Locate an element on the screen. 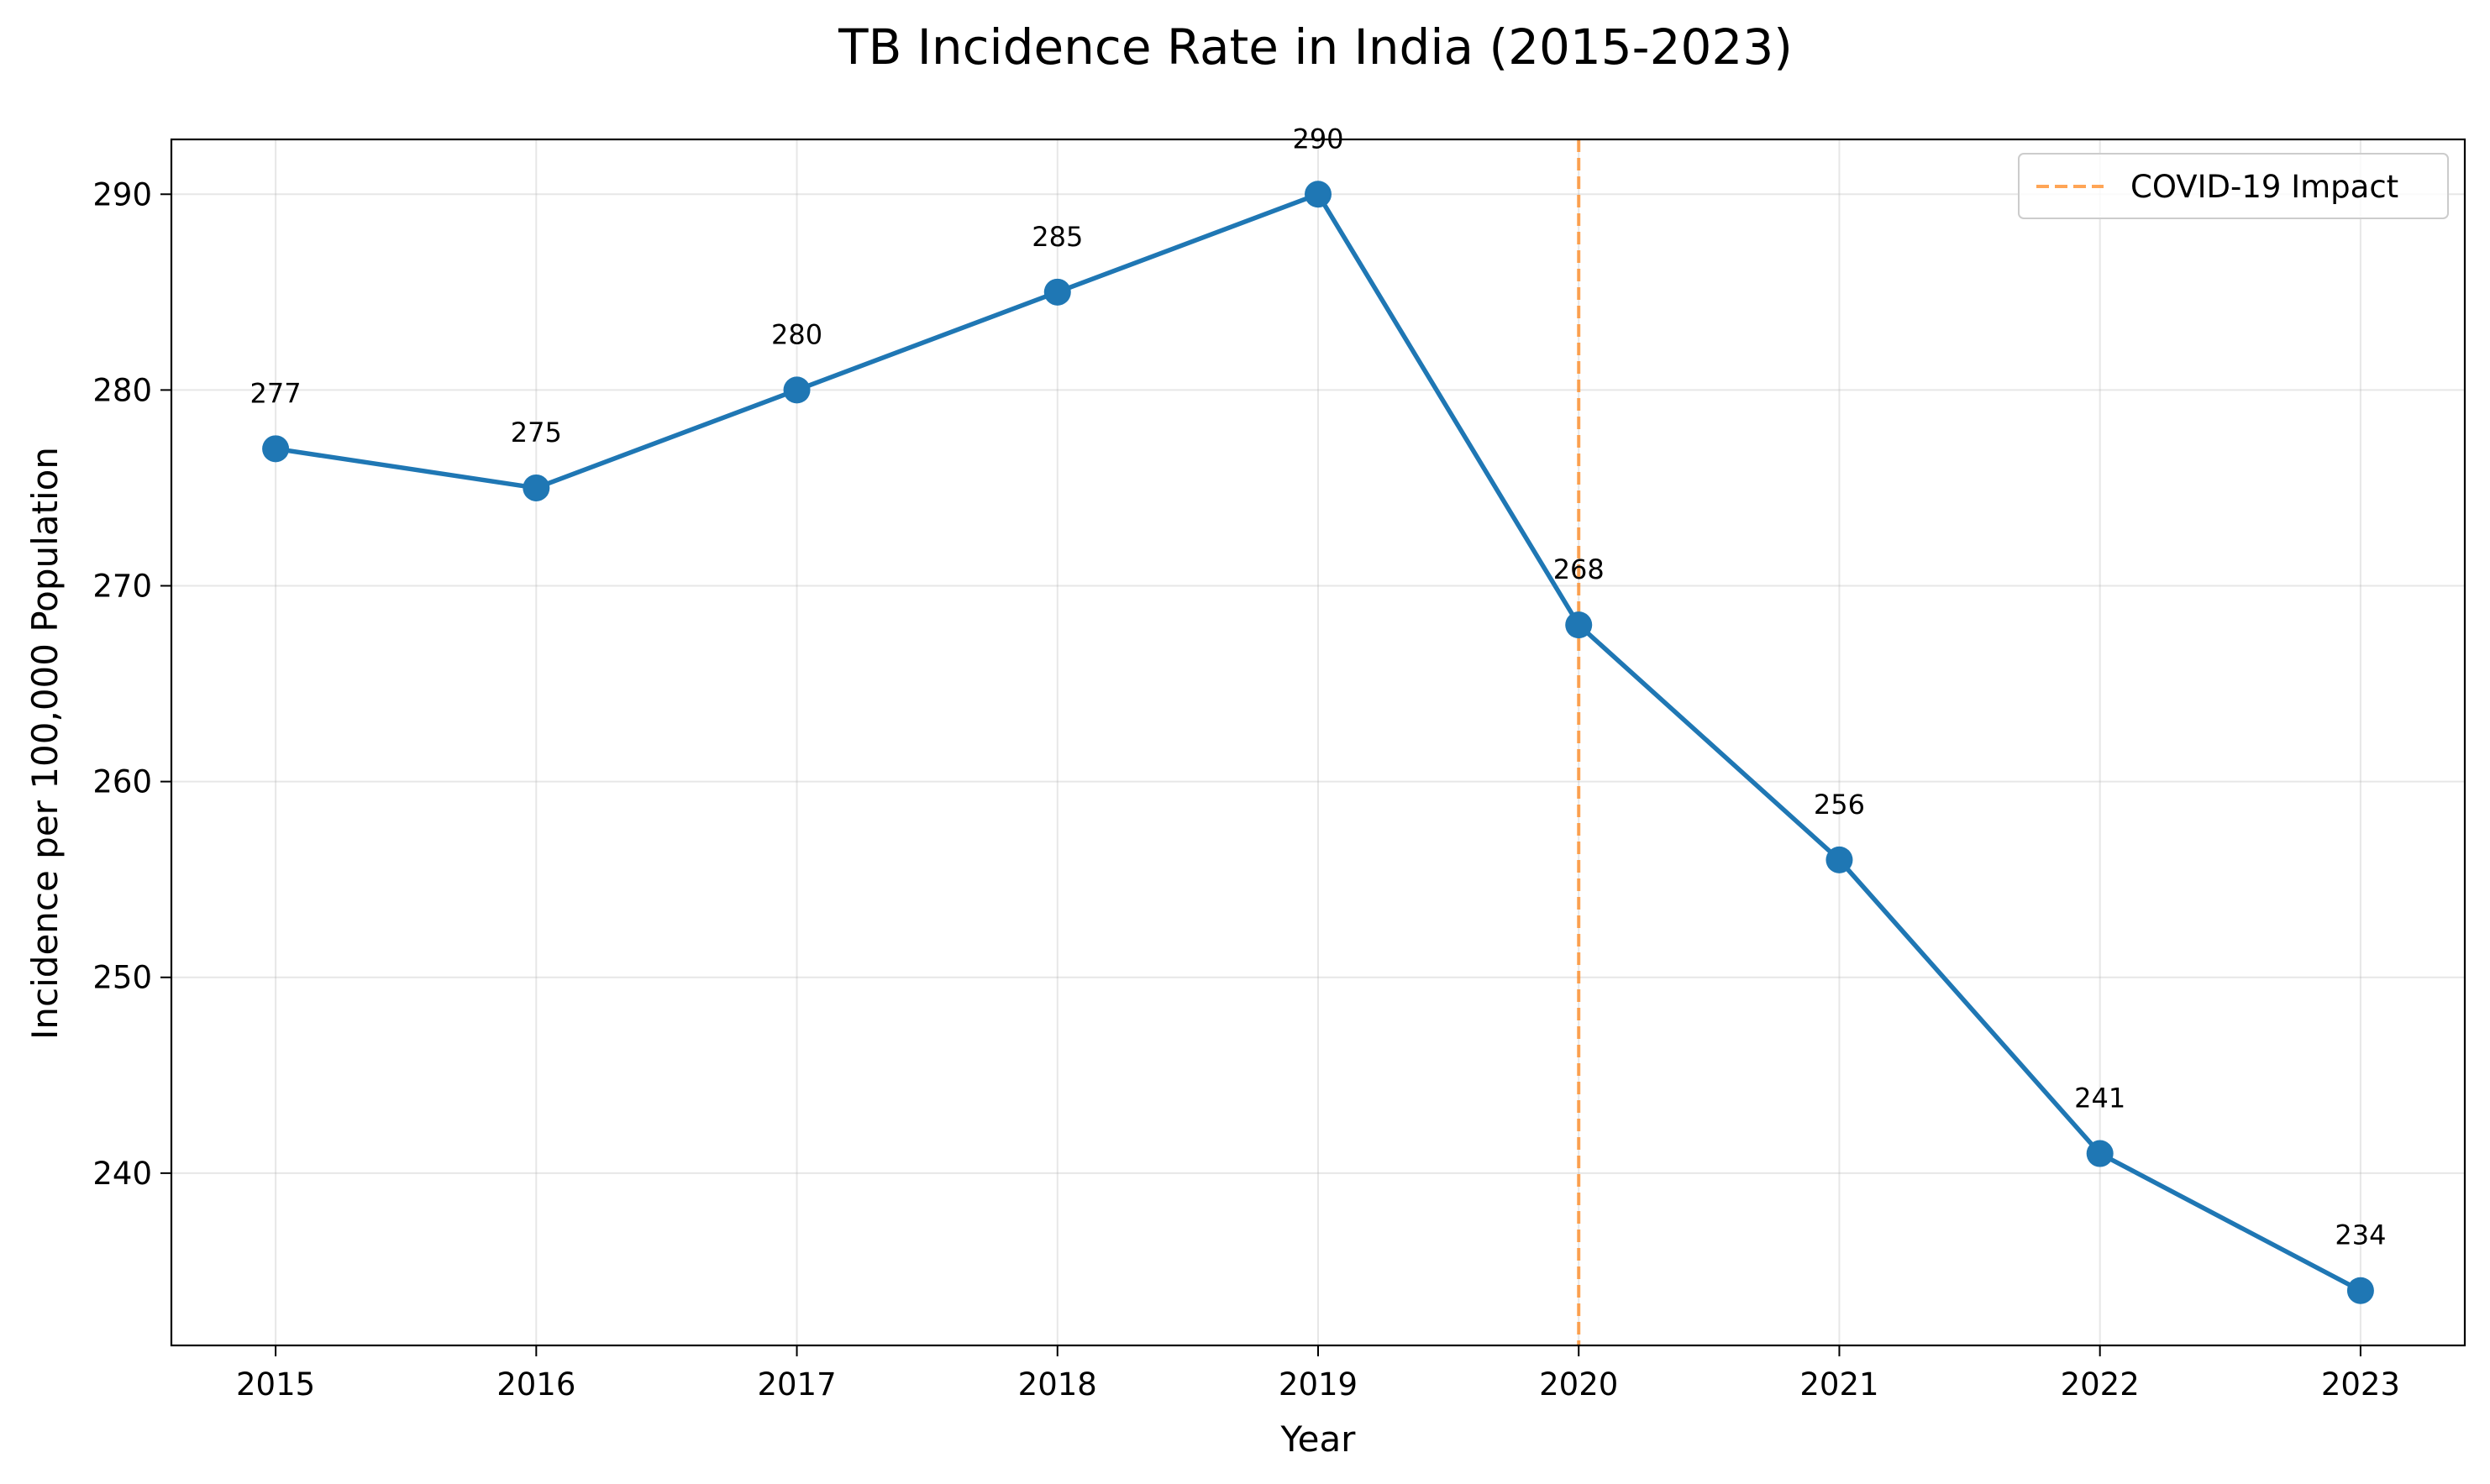 The width and height of the screenshot is (2490, 1484). data-label: 241 is located at coordinates (2099, 1098).